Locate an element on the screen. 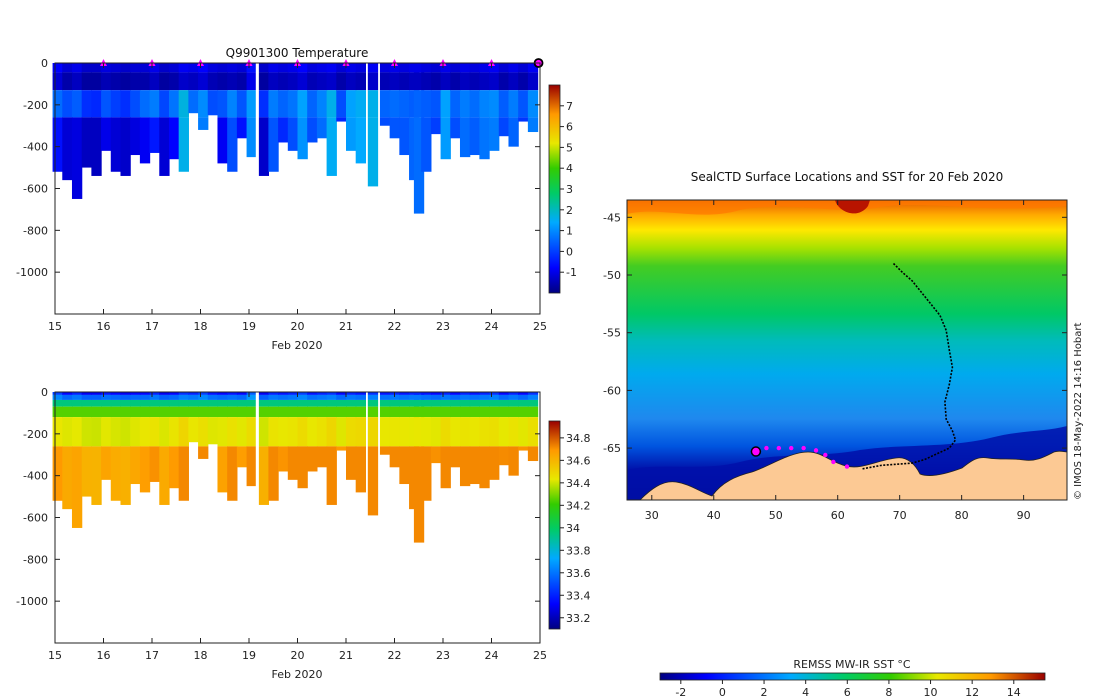 This screenshot has height=700, width=1100. y-tick-label: -800 is located at coordinates (35, 559).